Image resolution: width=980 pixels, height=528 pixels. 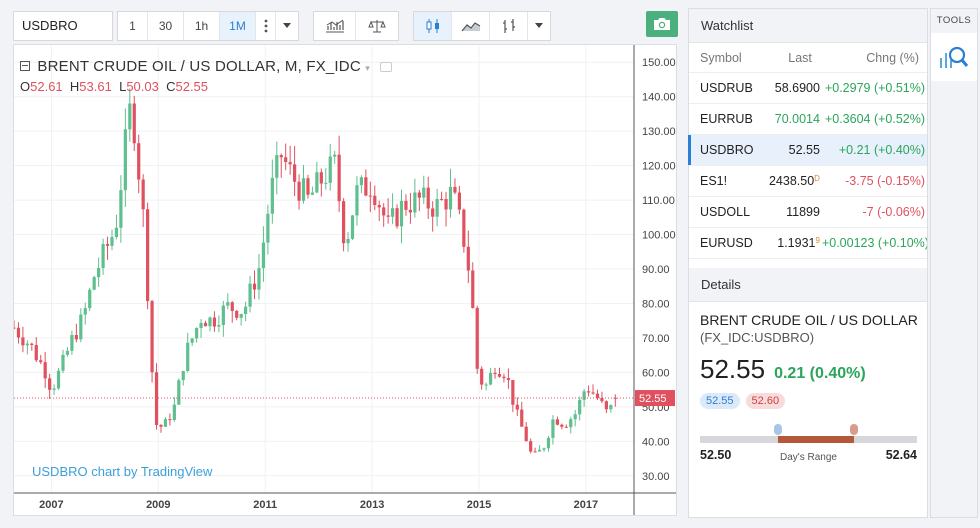 I want to click on watchlist-row: USDRUB 58.6900 +0.2979 (+0.51%), so click(x=808, y=88).